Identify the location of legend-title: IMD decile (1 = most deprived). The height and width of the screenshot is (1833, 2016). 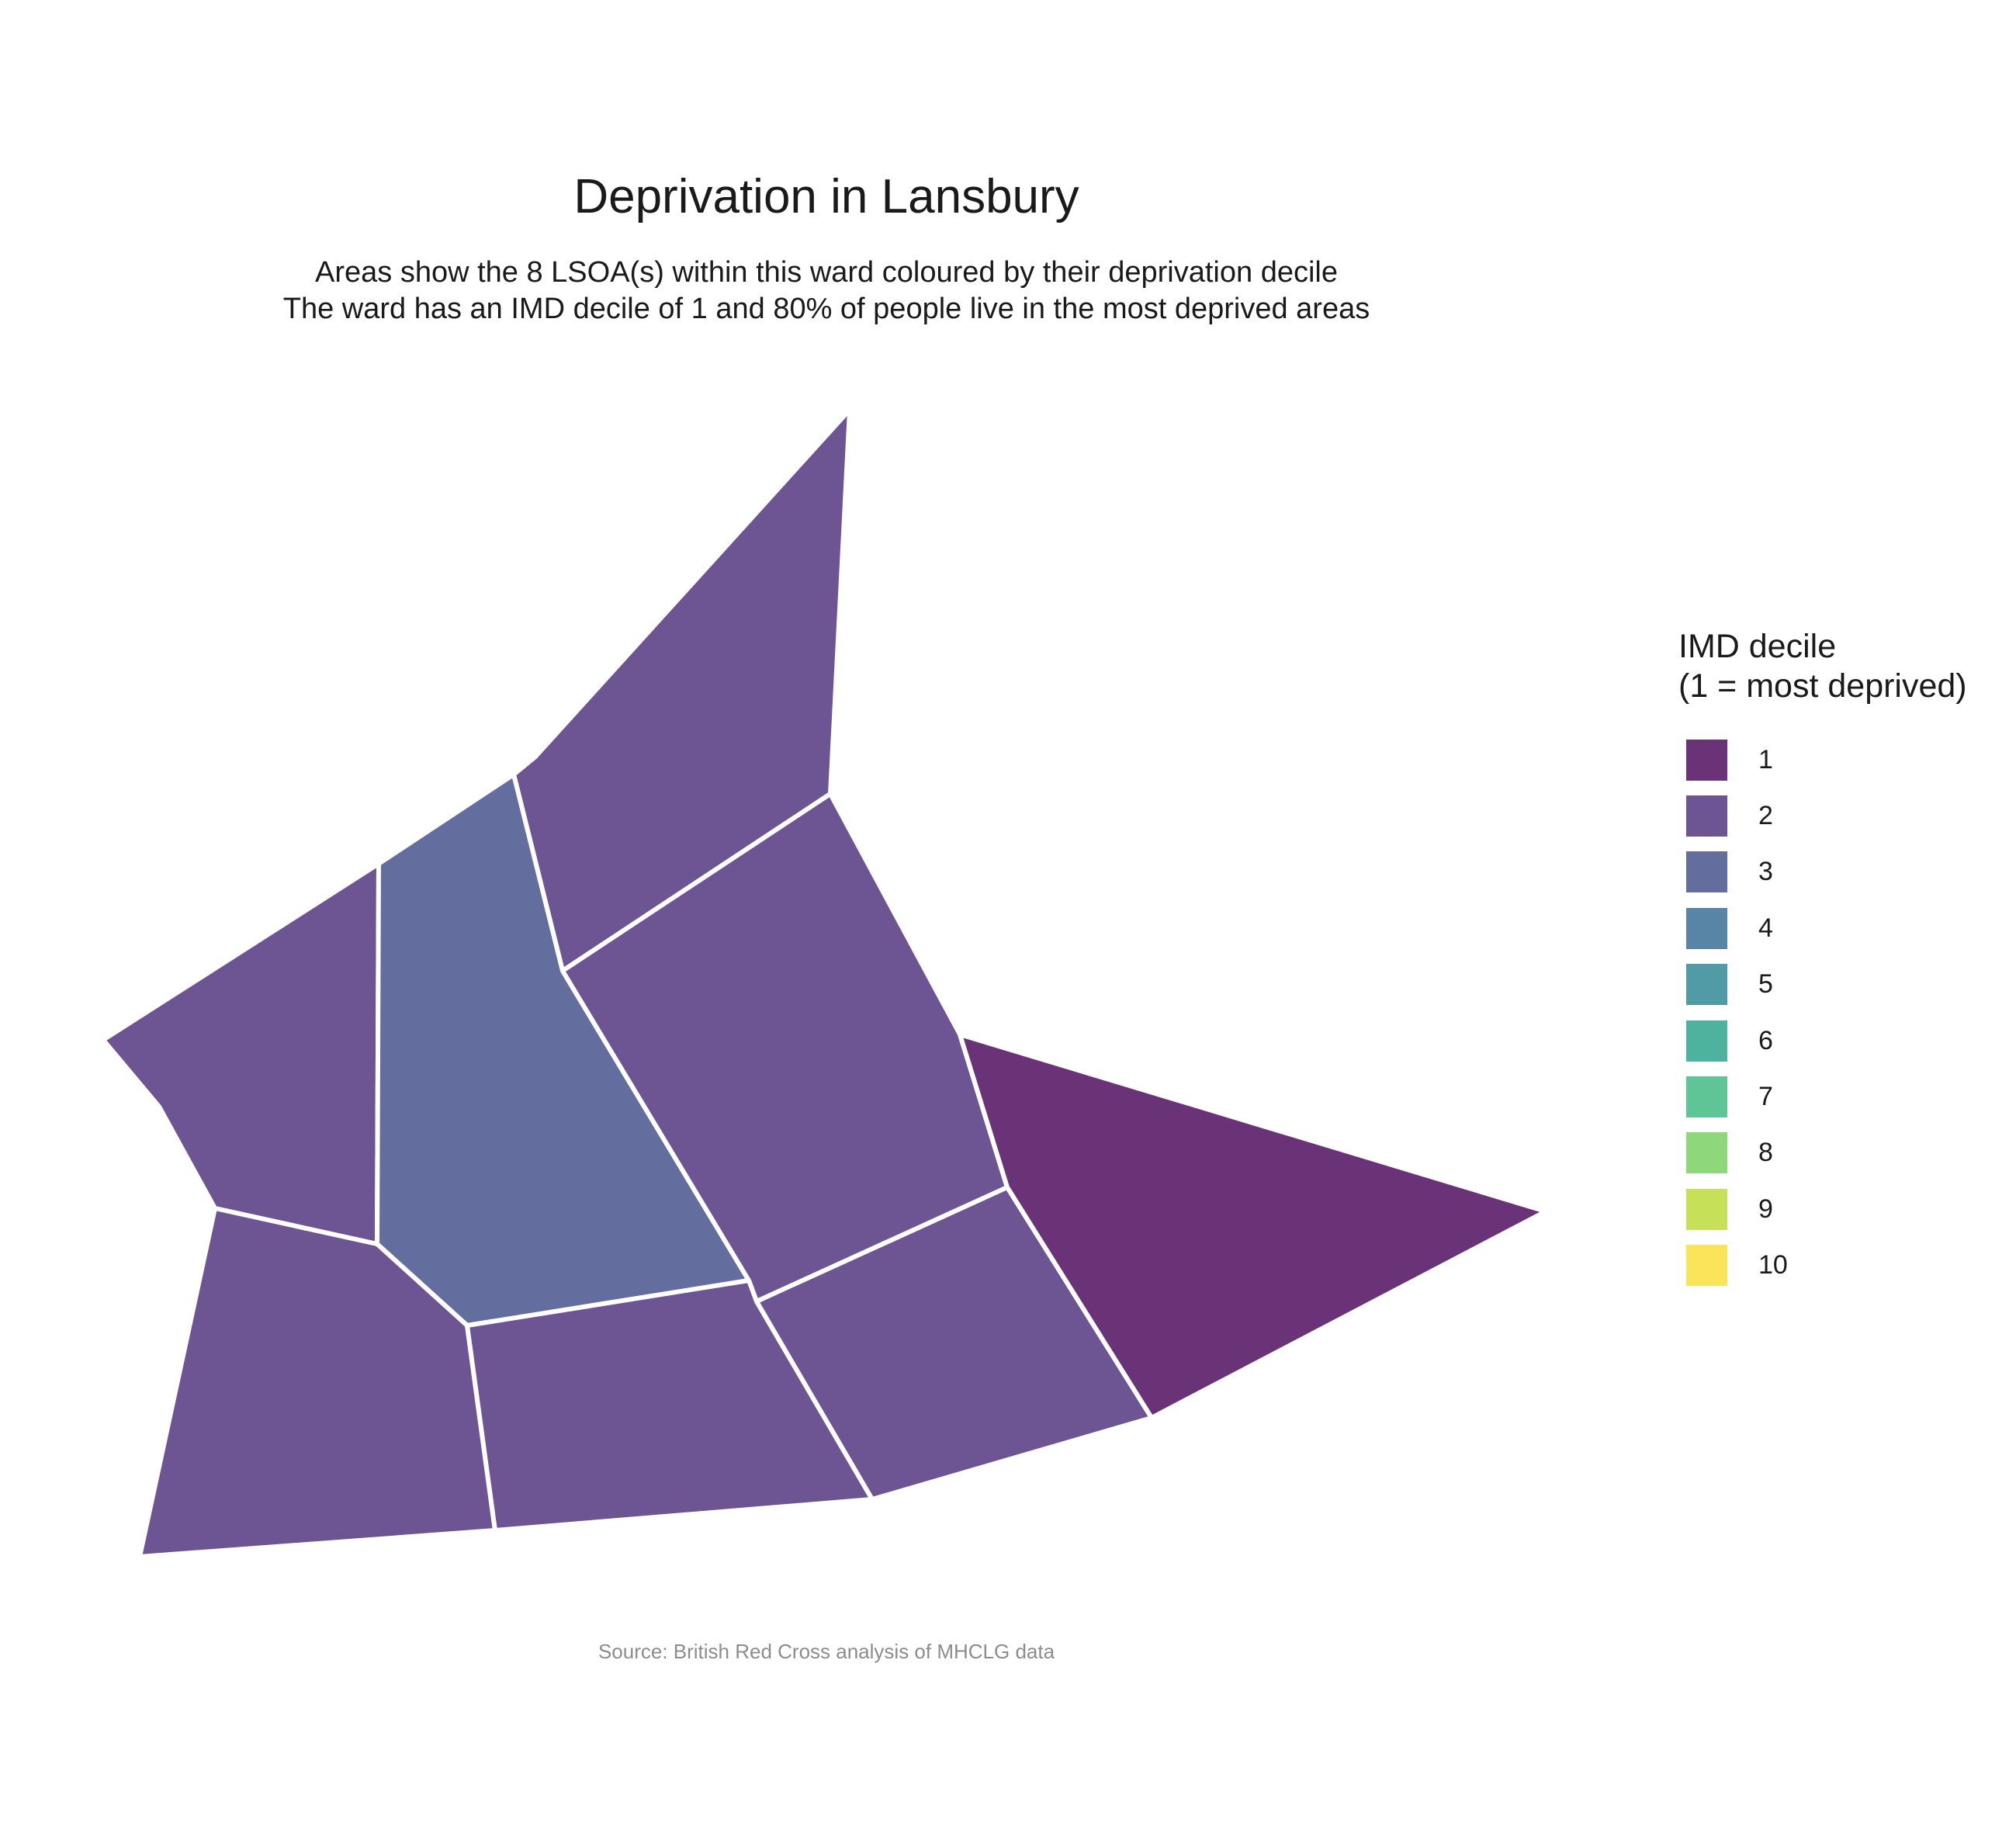
(1823, 666).